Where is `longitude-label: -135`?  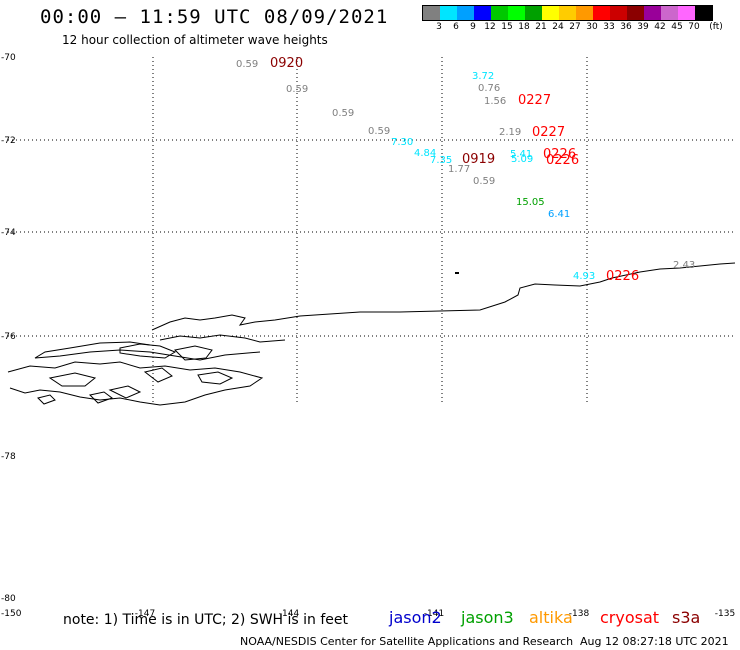
longitude-label: -135 is located at coordinates (725, 614).